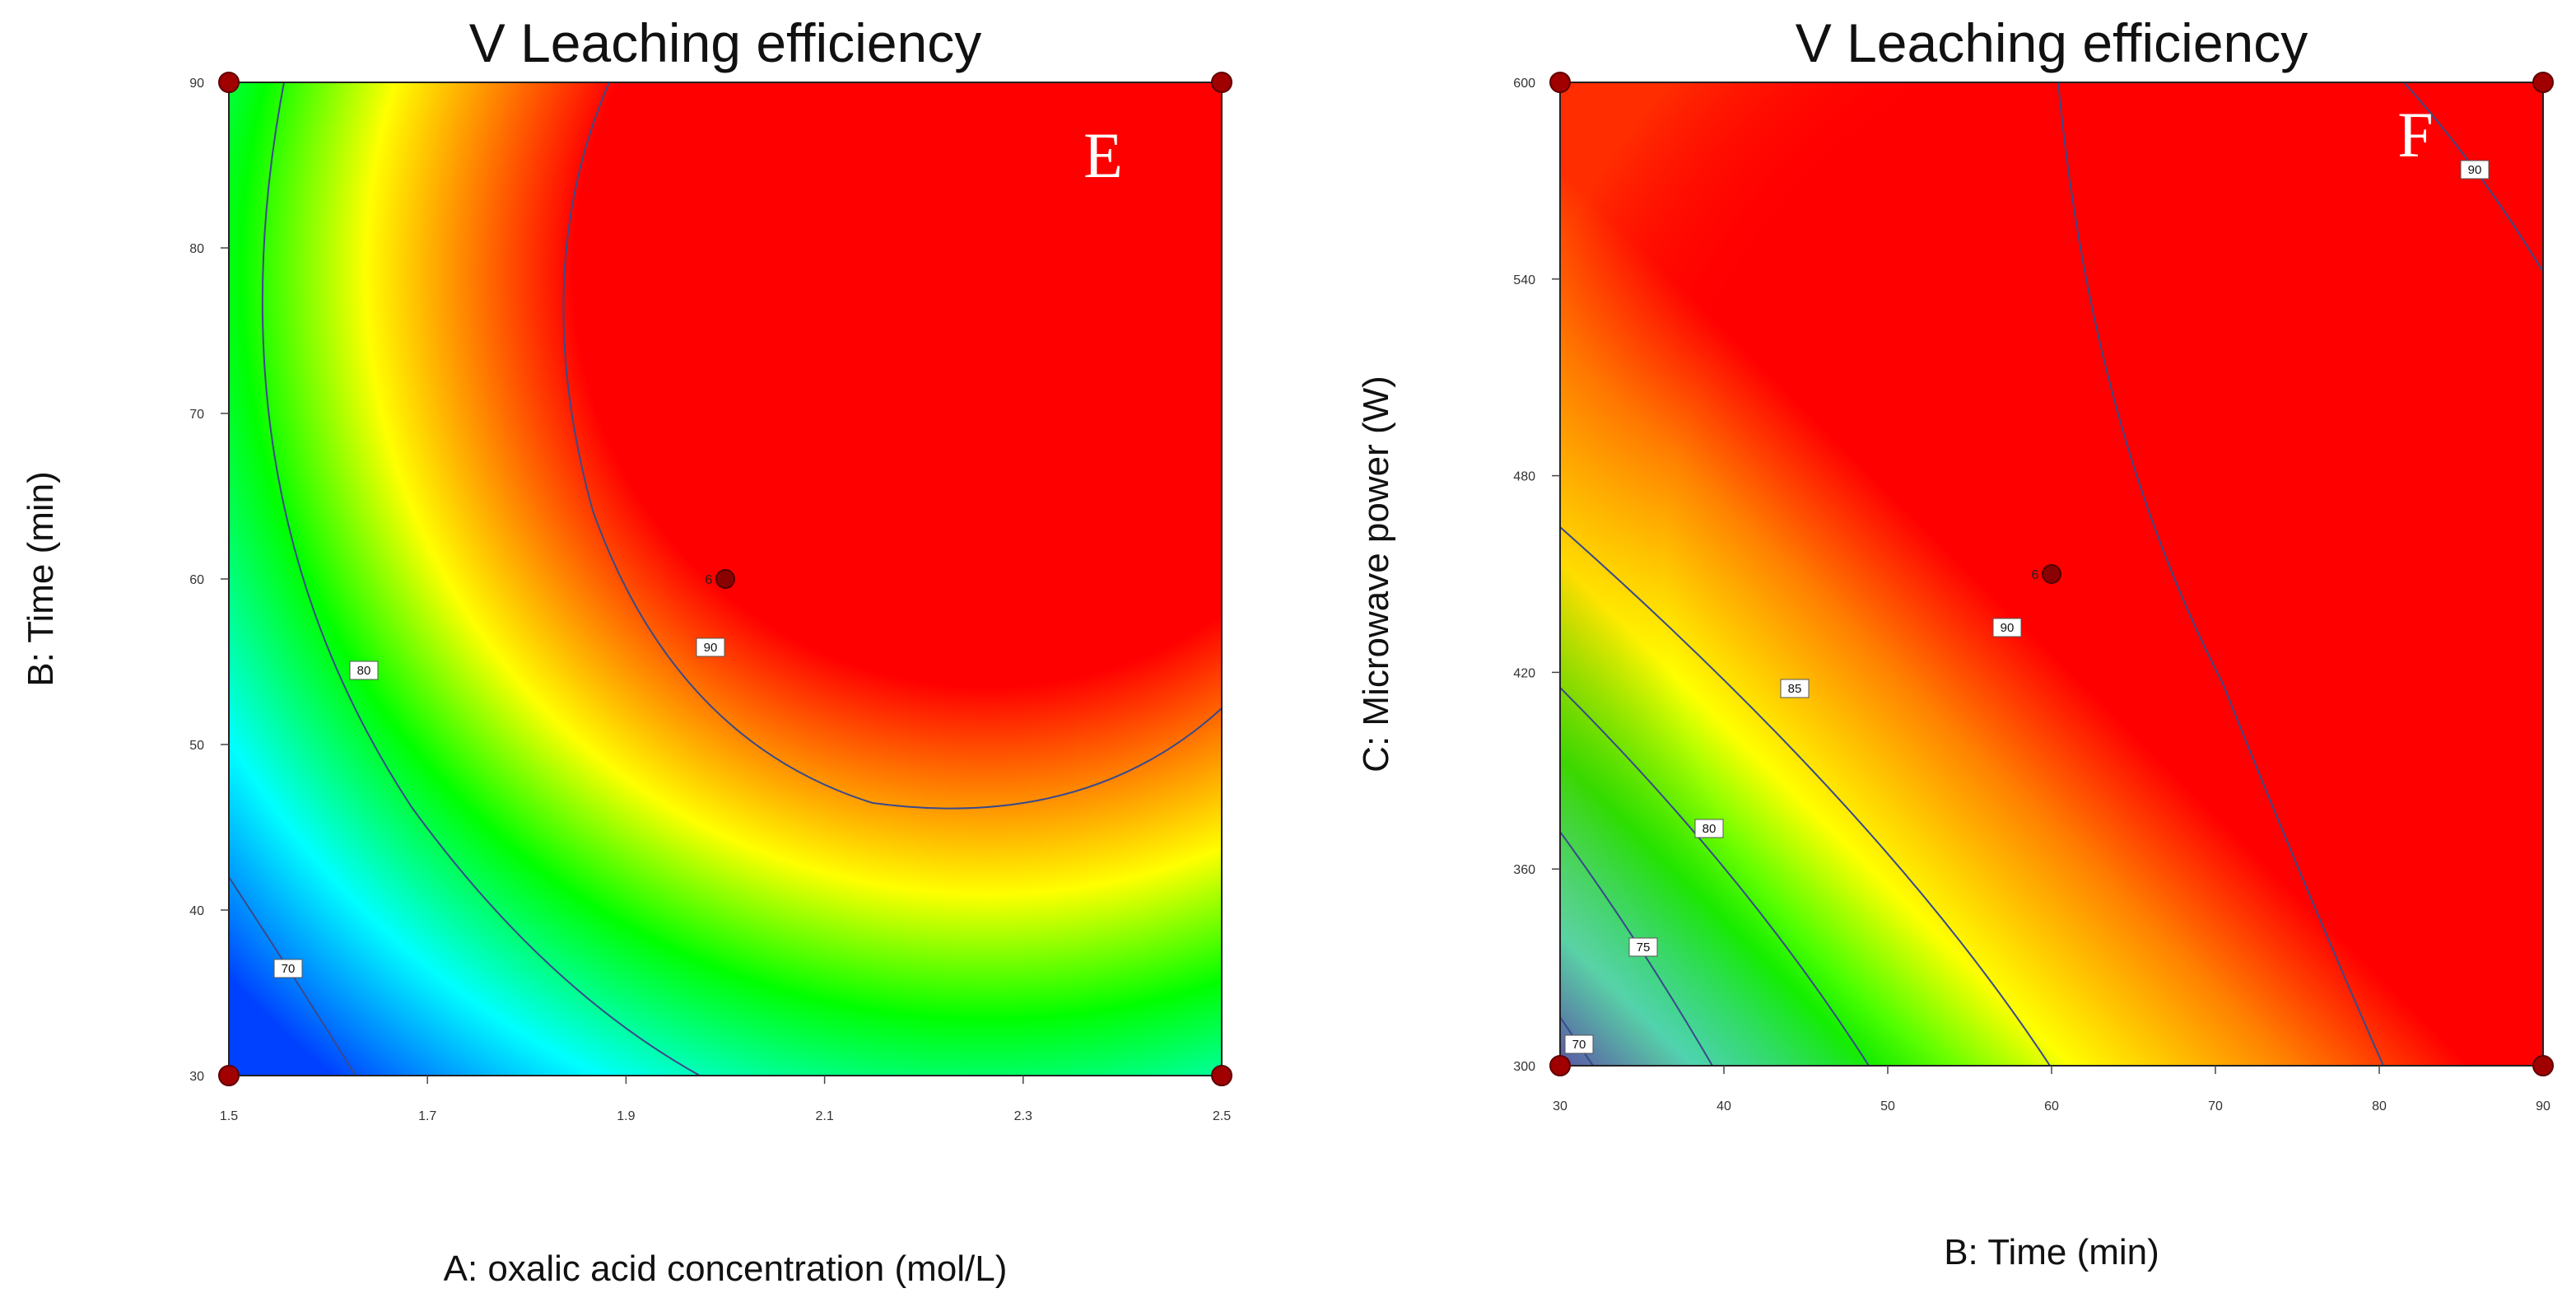 This screenshot has height=1307, width=2576. I want to click on panel-e-y-axis-label: B: Time (min), so click(41, 579).